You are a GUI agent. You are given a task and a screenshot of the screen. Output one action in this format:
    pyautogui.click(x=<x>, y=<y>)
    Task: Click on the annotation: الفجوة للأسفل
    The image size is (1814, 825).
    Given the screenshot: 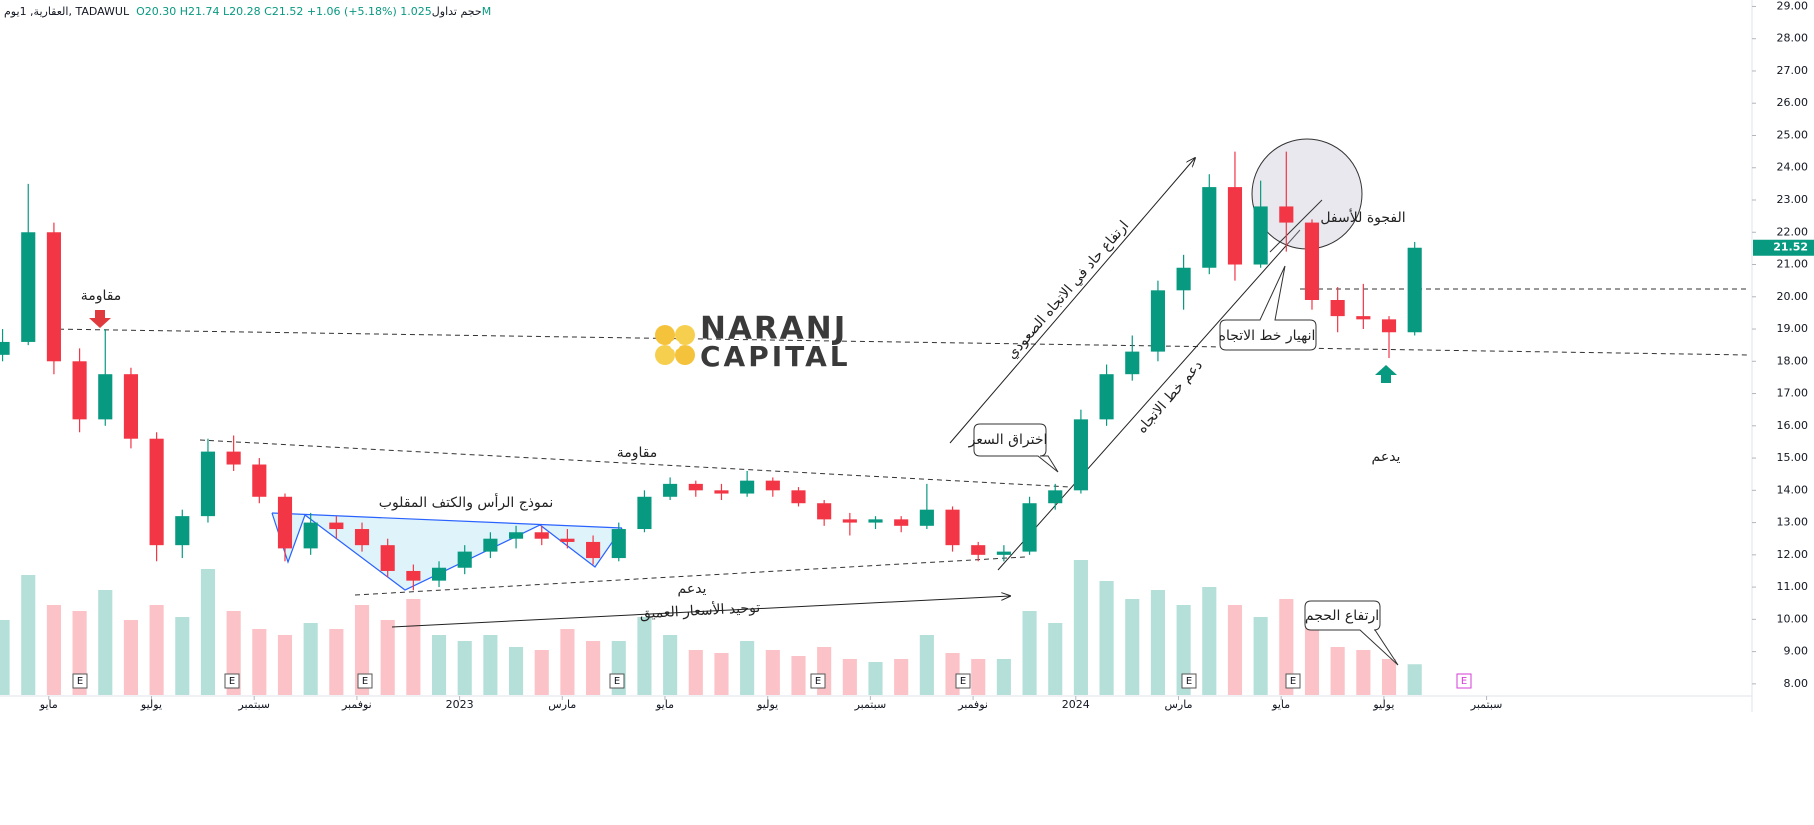 What is the action you would take?
    pyautogui.click(x=1362, y=217)
    